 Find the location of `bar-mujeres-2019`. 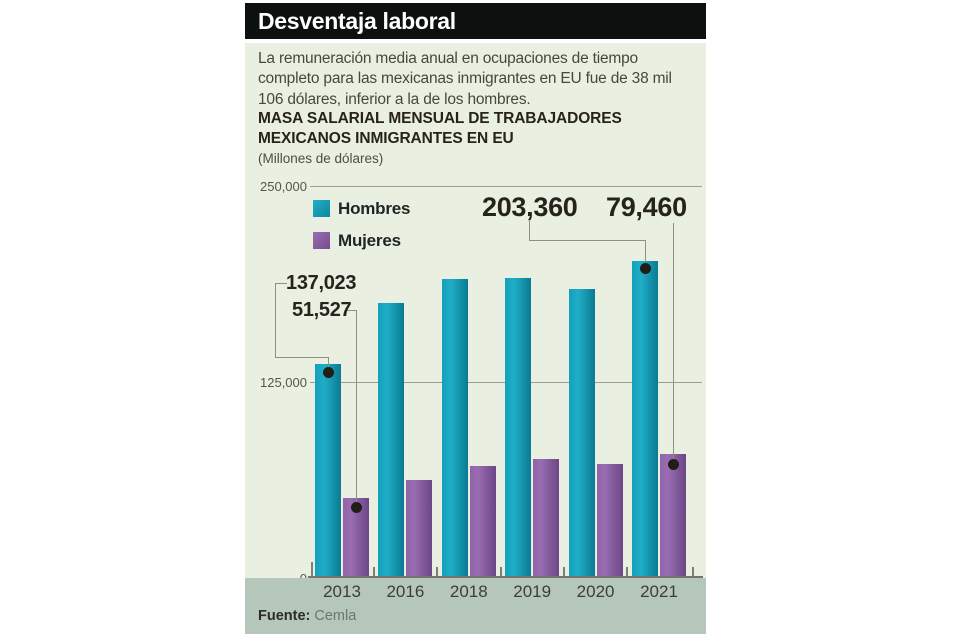

bar-mujeres-2019 is located at coordinates (546, 518).